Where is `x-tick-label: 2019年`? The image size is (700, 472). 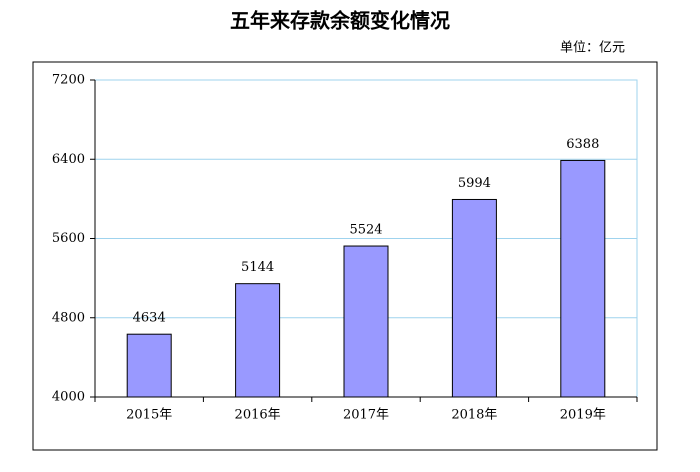
x-tick-label: 2019年 is located at coordinates (583, 415).